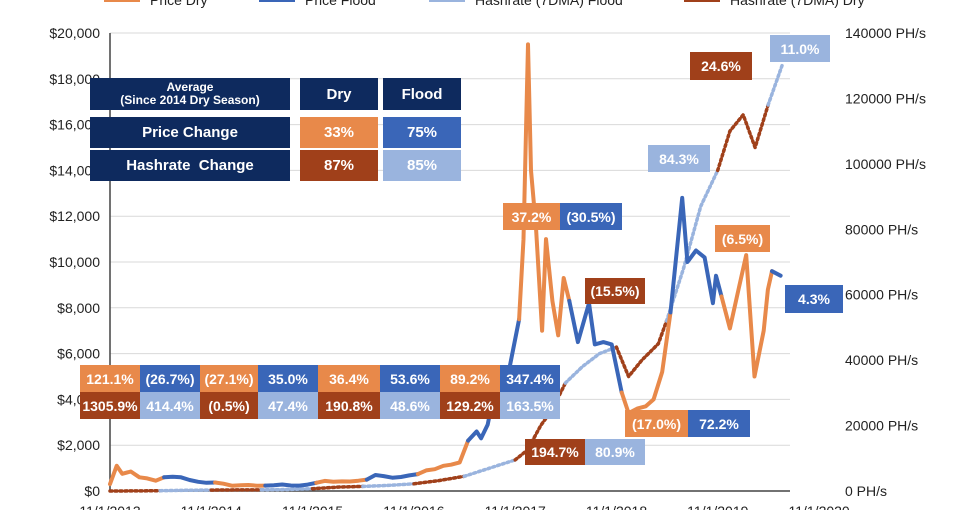  I want to click on annotation-label: (15.5%), so click(615, 291).